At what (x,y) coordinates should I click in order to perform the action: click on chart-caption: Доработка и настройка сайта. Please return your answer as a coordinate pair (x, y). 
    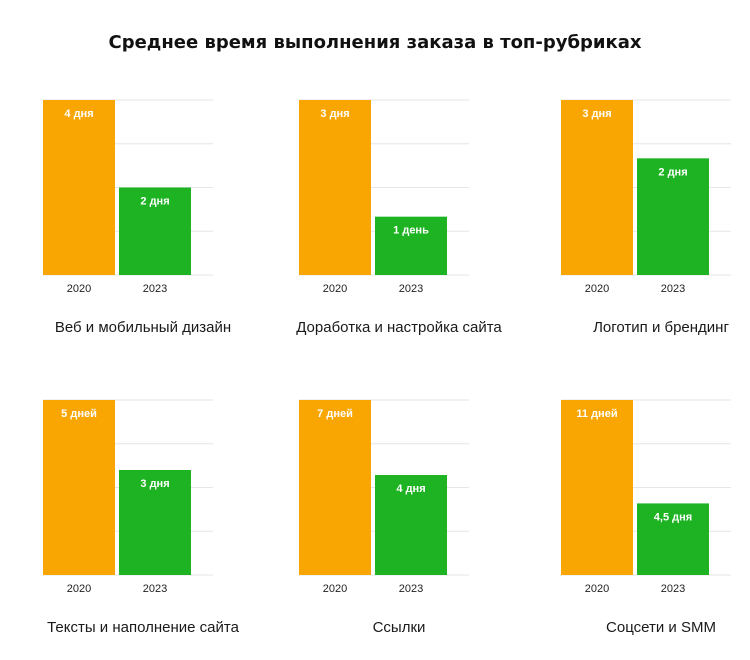
    Looking at the image, I should click on (399, 327).